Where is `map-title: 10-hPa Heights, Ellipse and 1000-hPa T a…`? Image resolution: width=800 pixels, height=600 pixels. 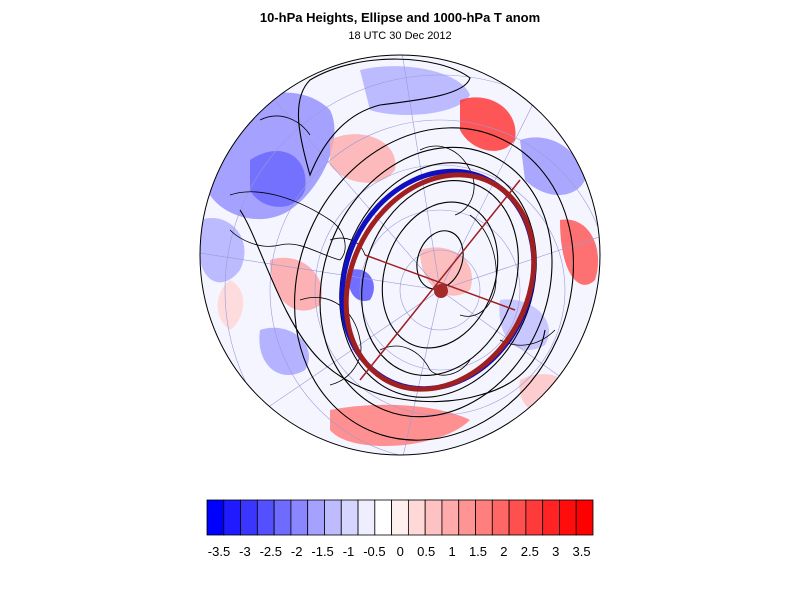
map-title: 10-hPa Heights, Ellipse and 1000-hPa T a… is located at coordinates (400, 17).